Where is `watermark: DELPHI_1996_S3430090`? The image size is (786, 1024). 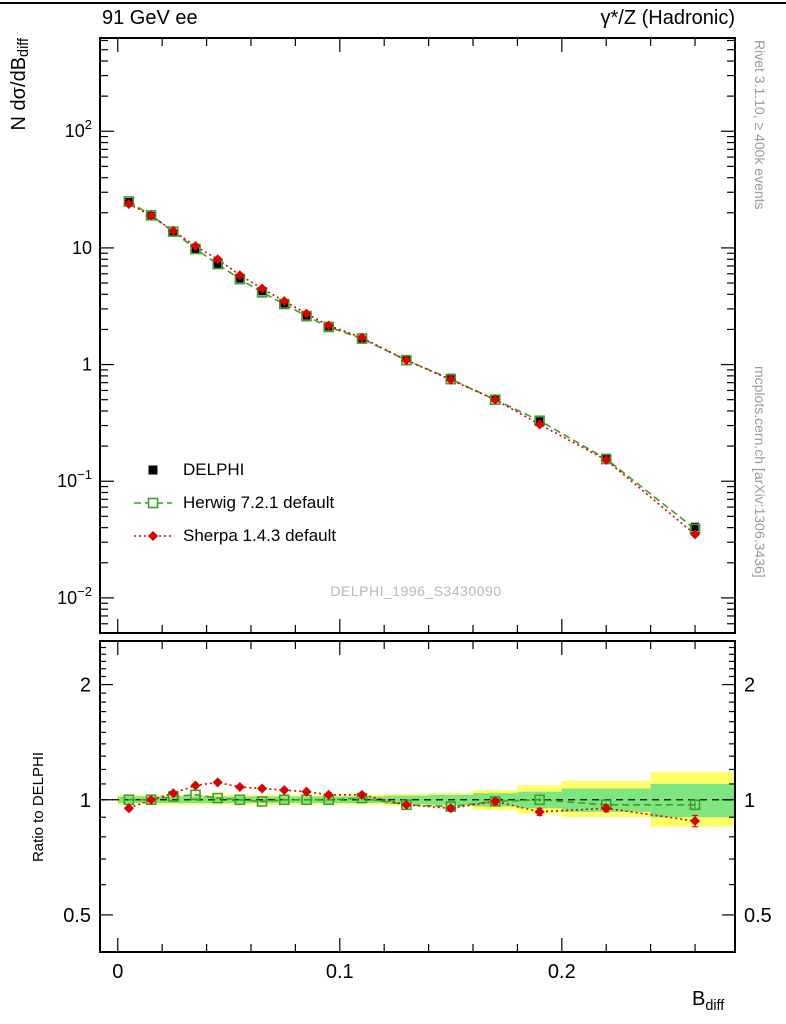 watermark: DELPHI_1996_S3430090 is located at coordinates (416, 591).